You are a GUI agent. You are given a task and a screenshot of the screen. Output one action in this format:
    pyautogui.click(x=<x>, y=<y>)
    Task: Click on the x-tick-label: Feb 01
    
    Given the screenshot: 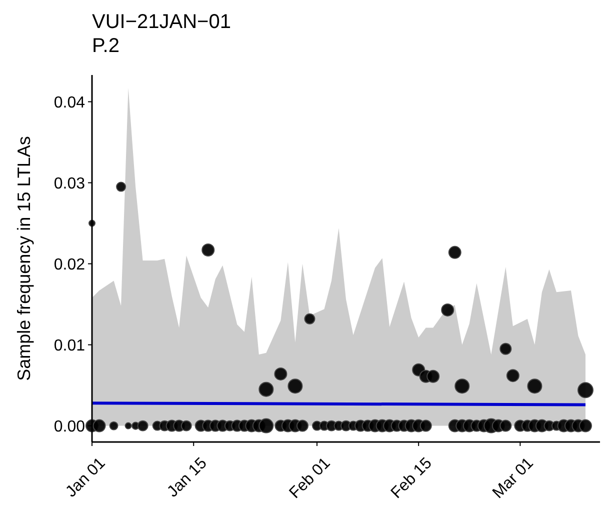 What is the action you would take?
    pyautogui.click(x=310, y=478)
    